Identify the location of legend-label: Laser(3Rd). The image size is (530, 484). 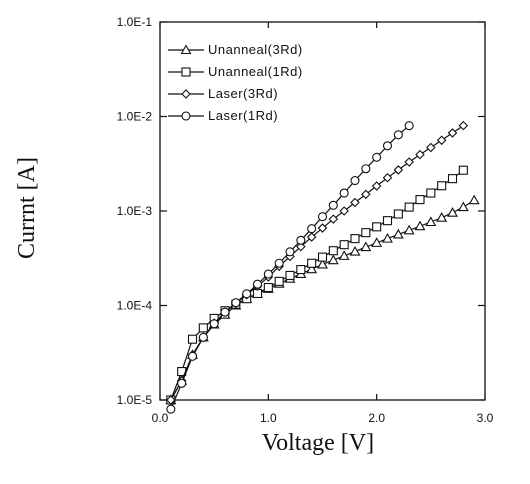
(243, 93).